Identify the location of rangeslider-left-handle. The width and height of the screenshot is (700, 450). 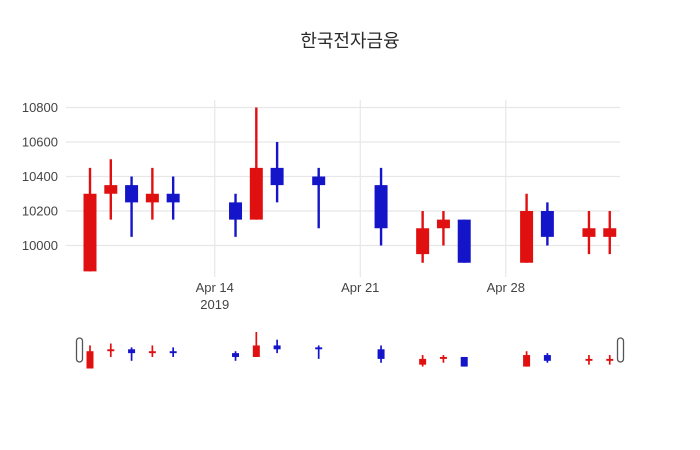
(79, 350).